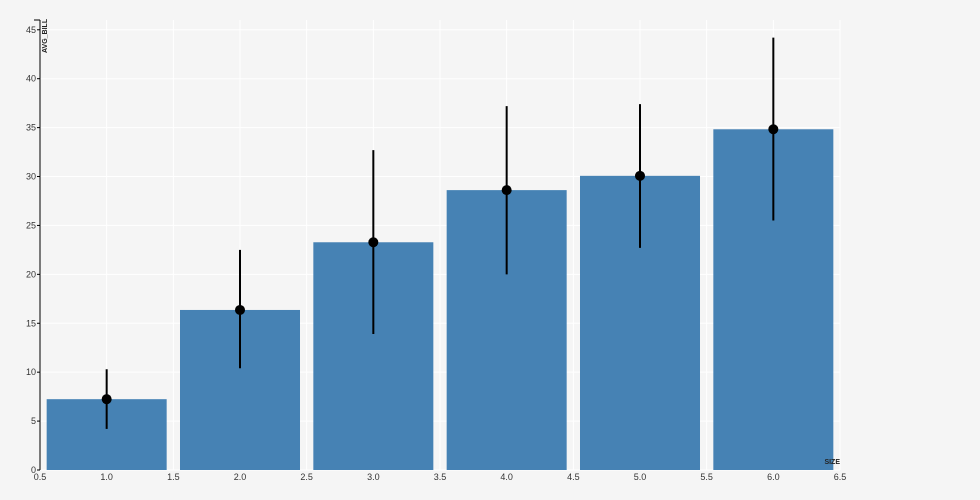 The image size is (980, 500). What do you see at coordinates (40, 477) in the screenshot?
I see `x-tick-label-0: 0.5` at bounding box center [40, 477].